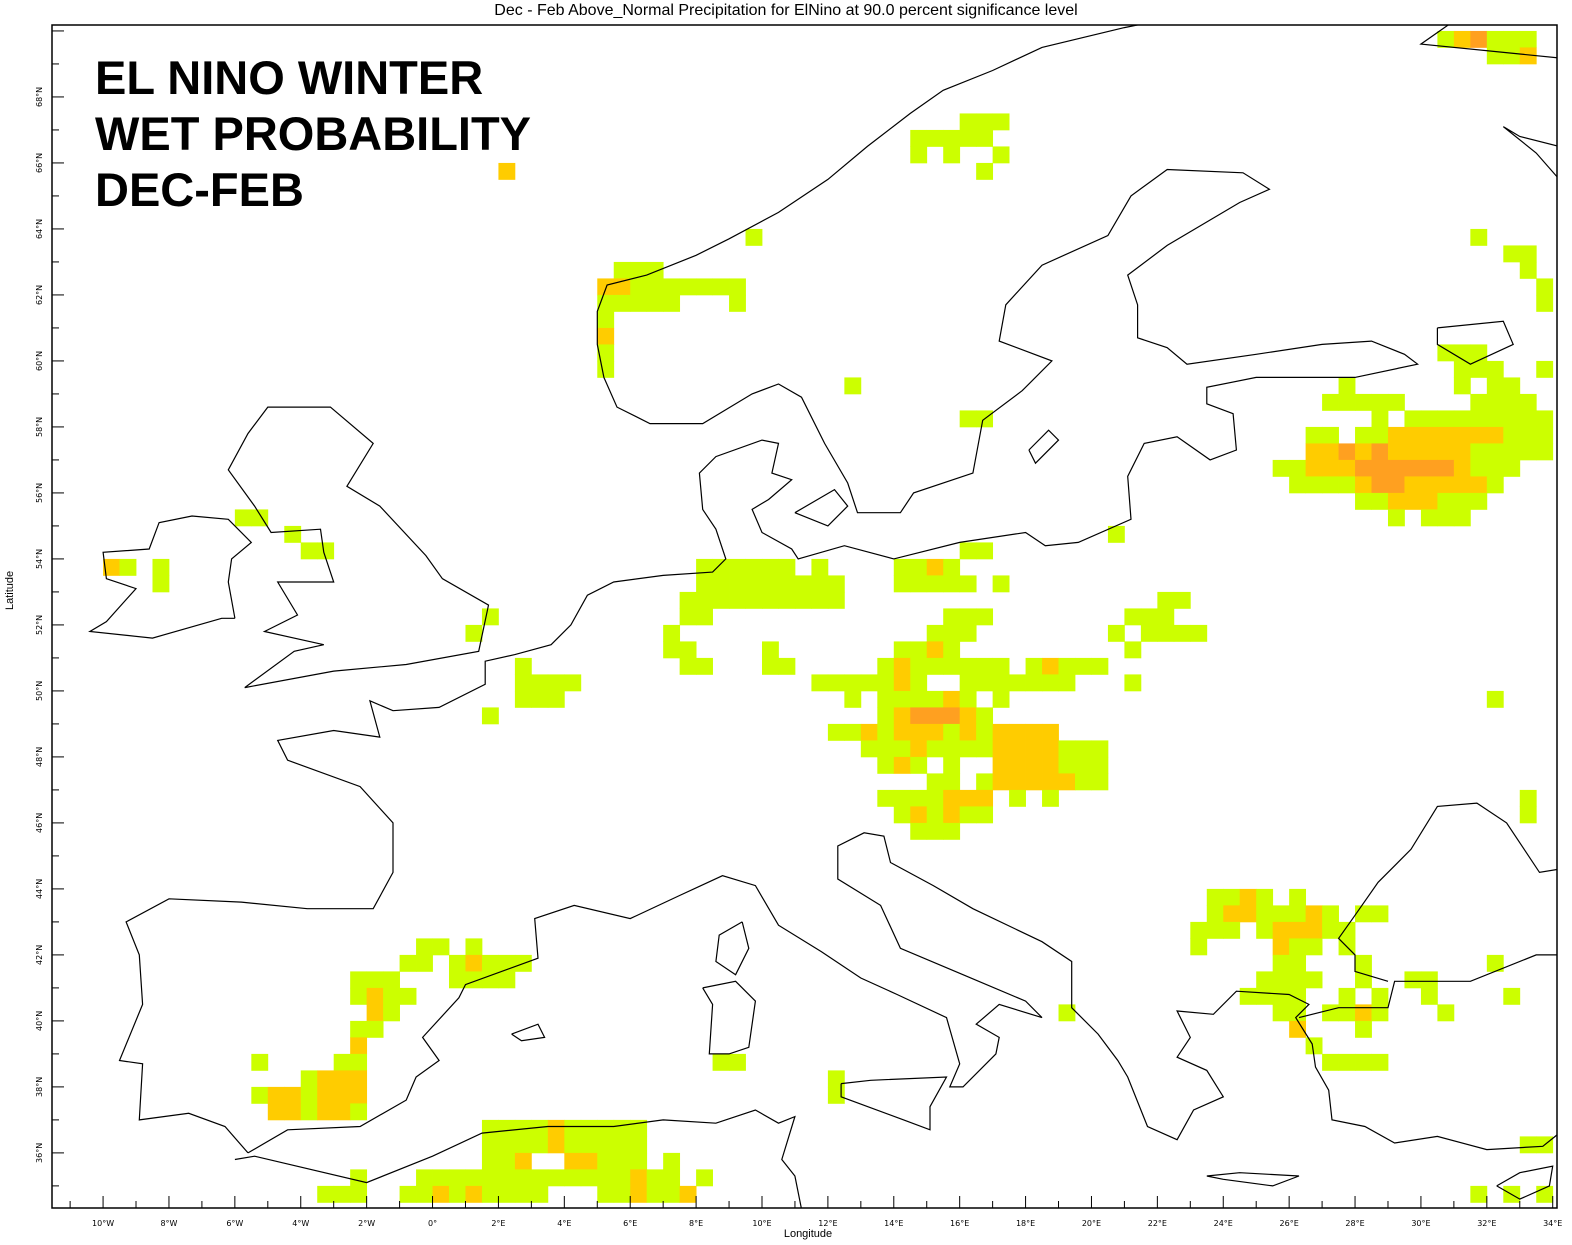 The image size is (1572, 1245). I want to click on y-tick-label: 64°N, so click(39, 229).